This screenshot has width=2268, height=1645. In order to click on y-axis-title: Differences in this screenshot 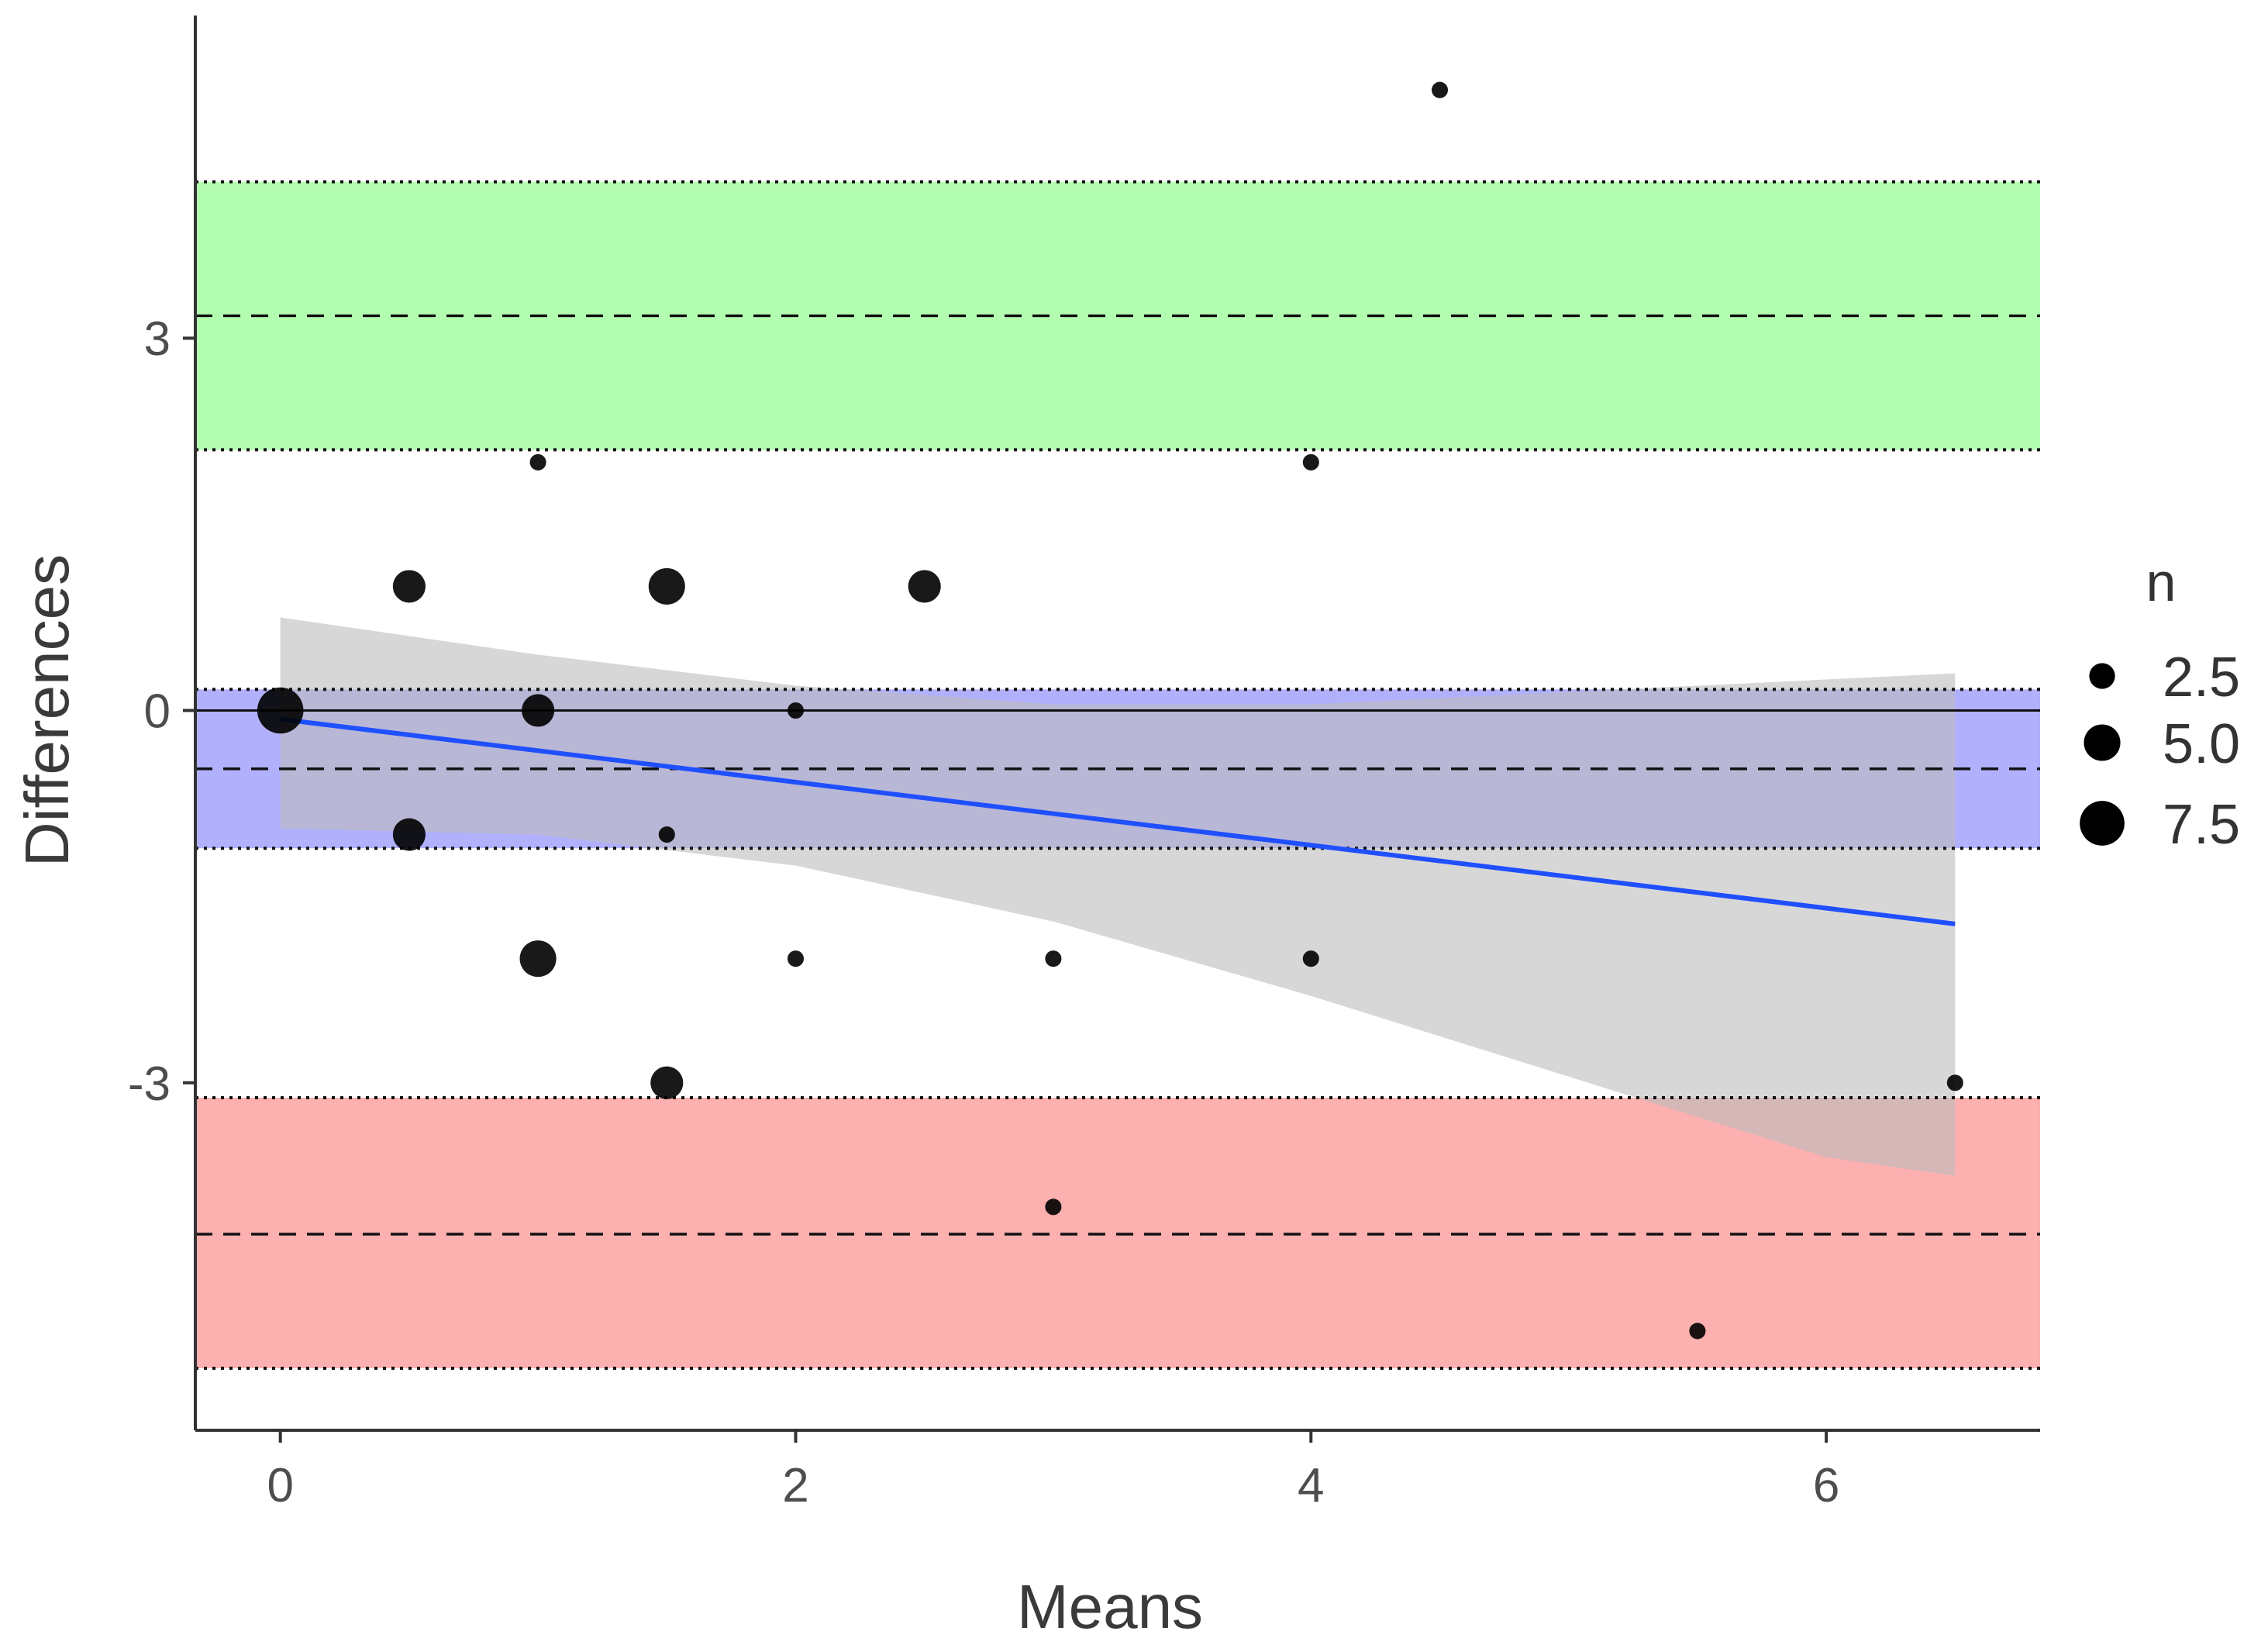, I will do `click(46, 710)`.